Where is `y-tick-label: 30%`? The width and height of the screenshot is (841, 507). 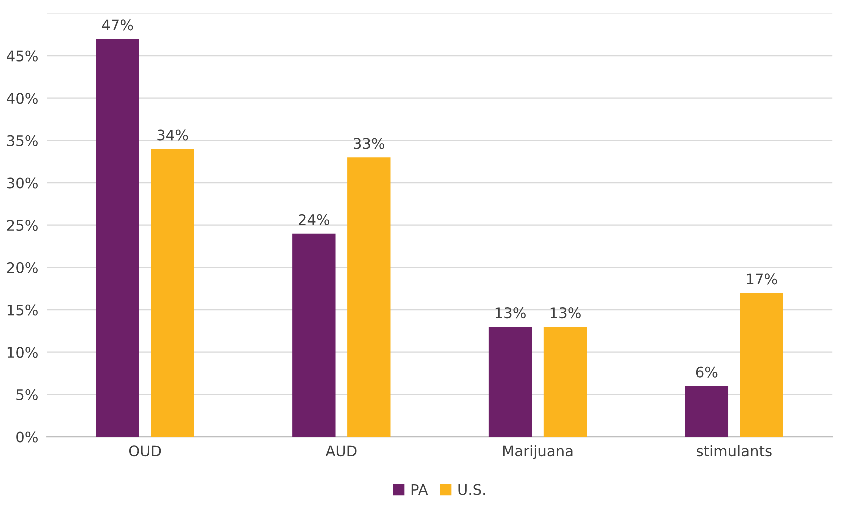 y-tick-label: 30% is located at coordinates (22, 183).